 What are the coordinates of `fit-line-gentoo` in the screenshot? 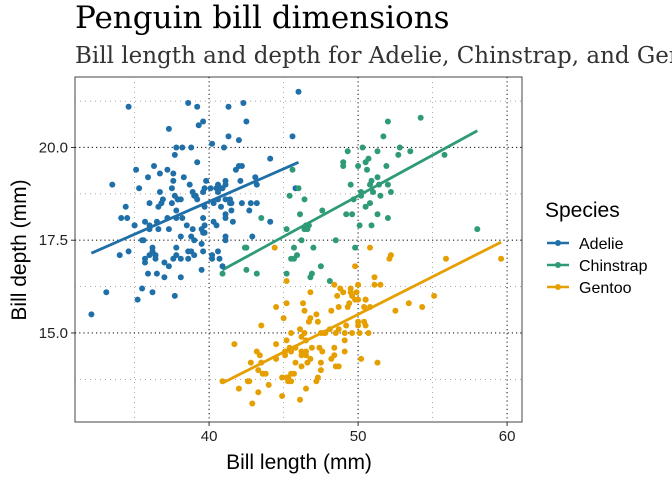 It's located at (361, 312).